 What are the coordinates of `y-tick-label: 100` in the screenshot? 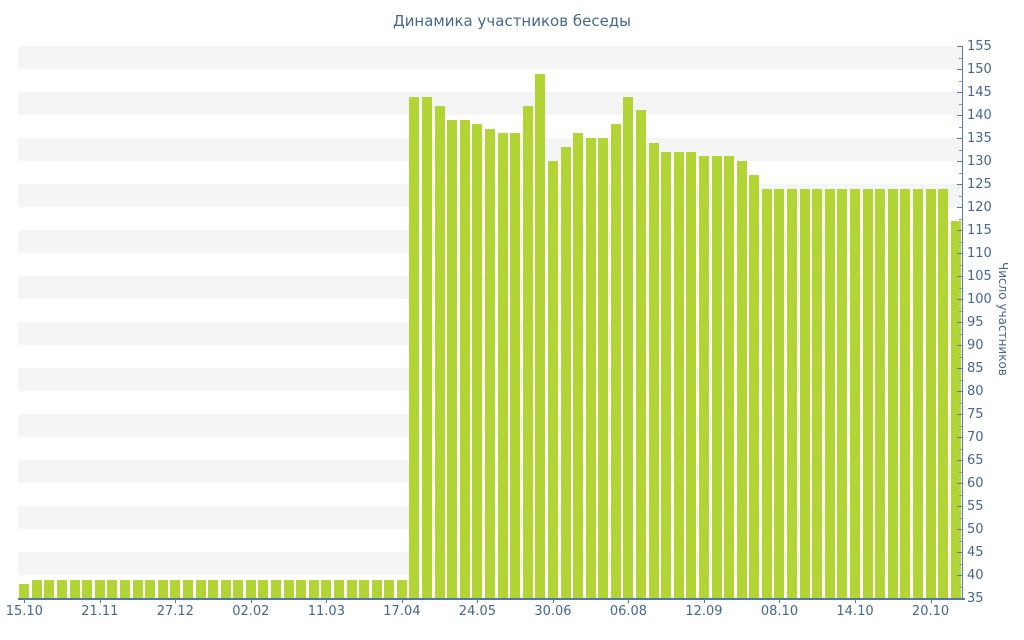 It's located at (979, 299).